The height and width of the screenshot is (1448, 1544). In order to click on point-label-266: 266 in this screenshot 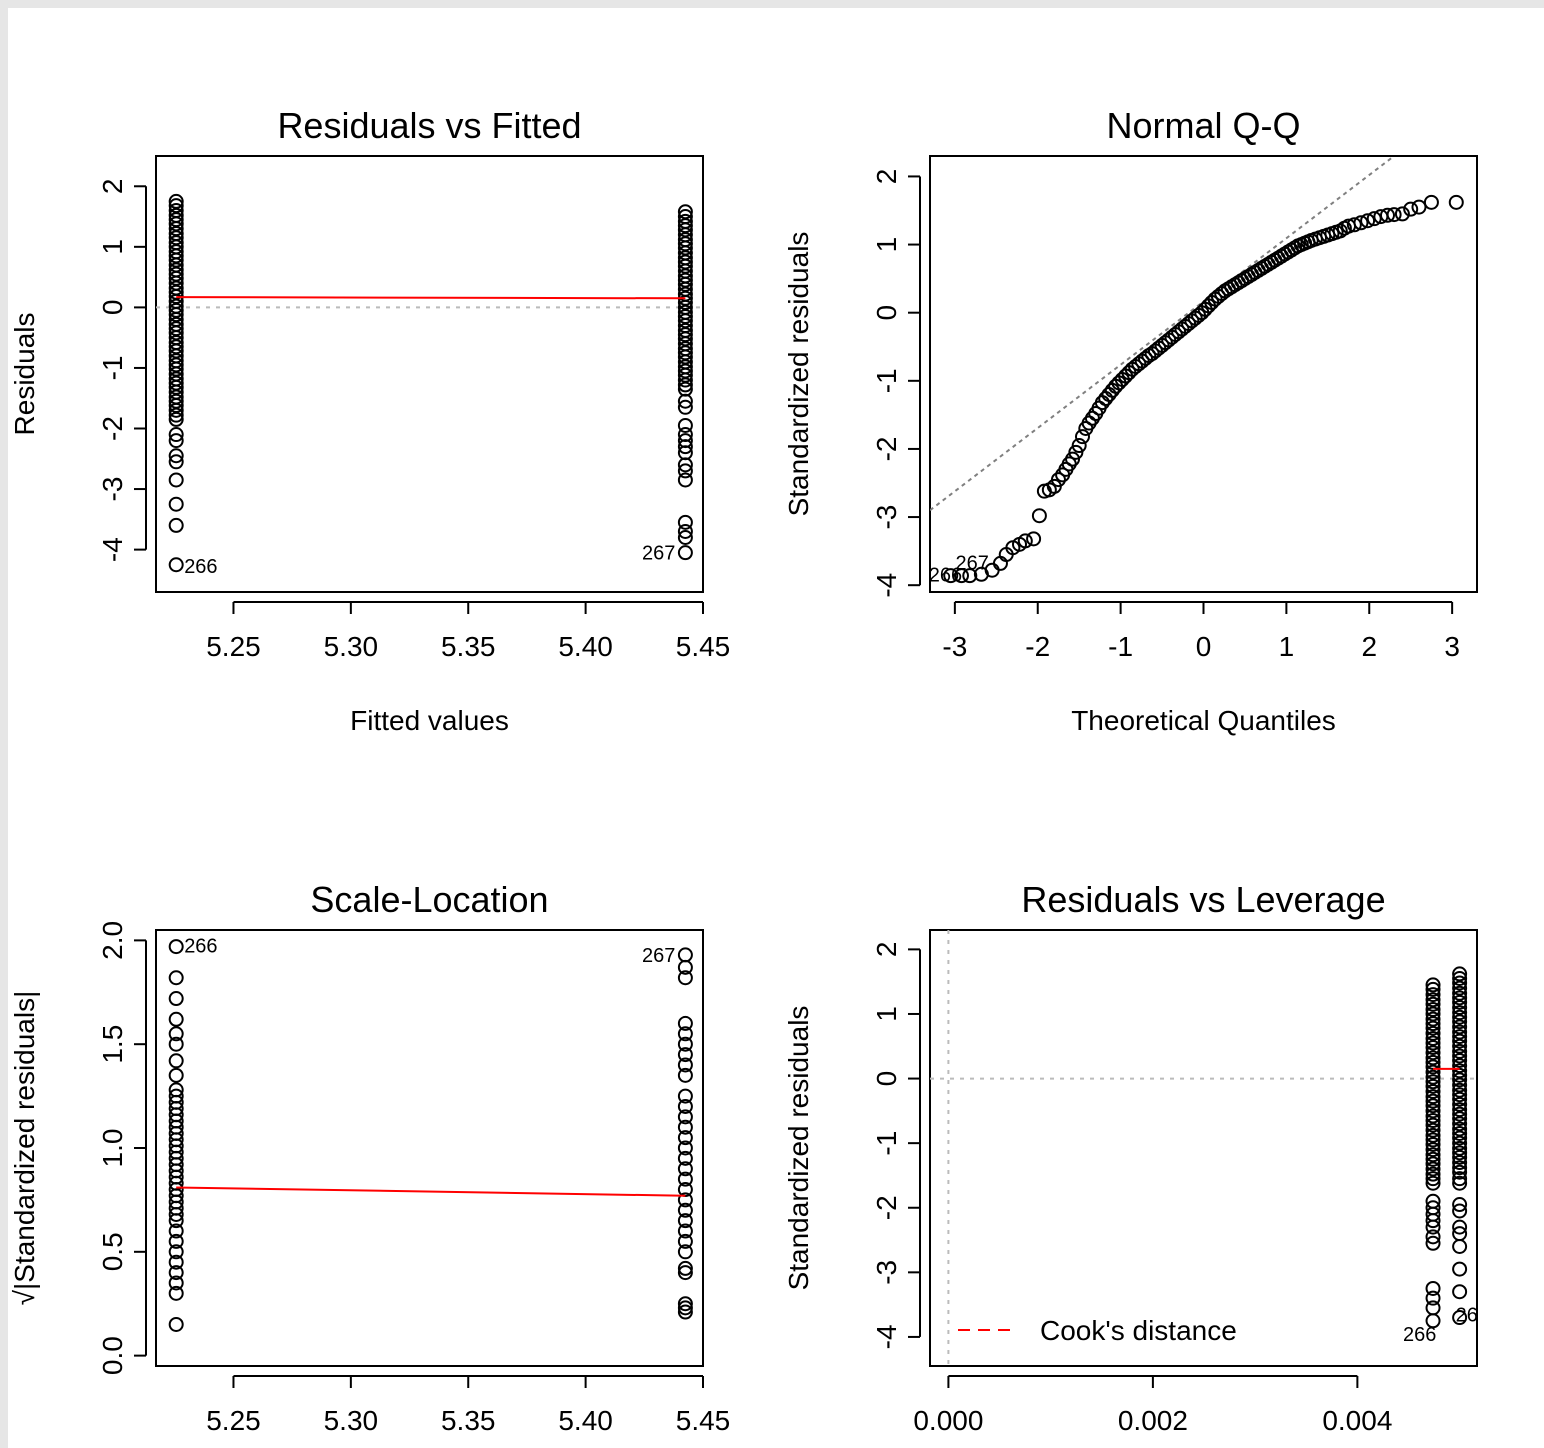, I will do `click(945, 576)`.